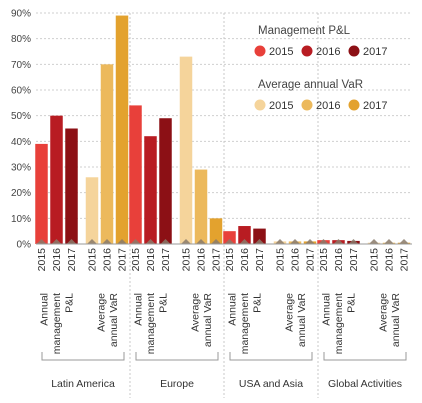 This screenshot has height=403, width=422. Describe the element at coordinates (375, 106) in the screenshot. I see `legend-label: 2017` at that location.